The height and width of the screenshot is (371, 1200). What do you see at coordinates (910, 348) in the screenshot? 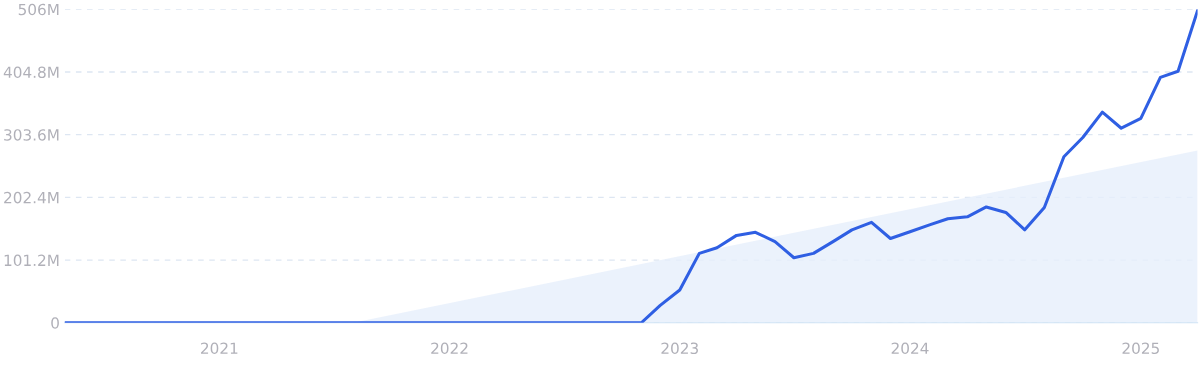
I see `x-tick-label: 2024` at bounding box center [910, 348].